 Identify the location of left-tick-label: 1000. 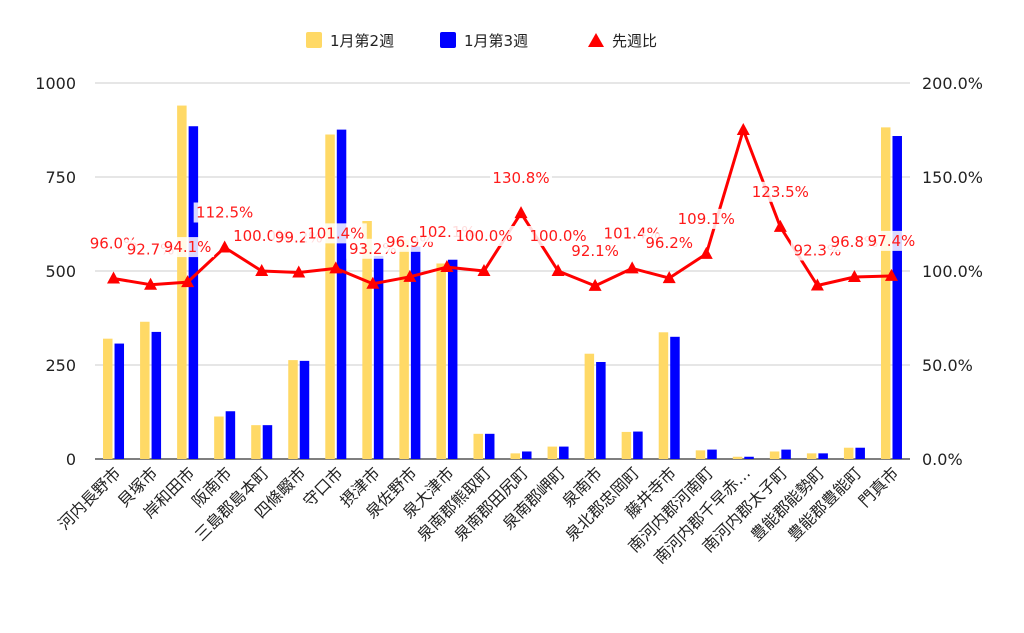
(55, 83).